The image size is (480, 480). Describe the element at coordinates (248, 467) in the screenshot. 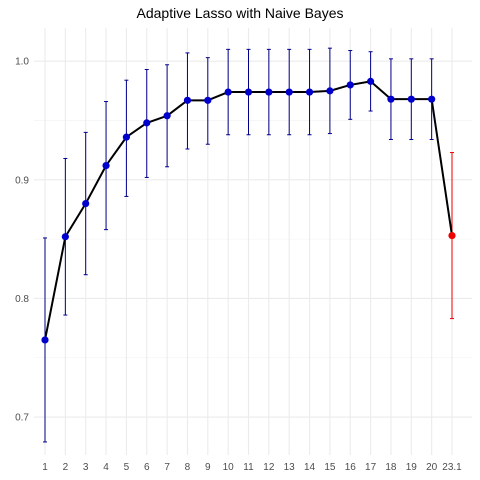

I see `x-tick-label: 11` at that location.